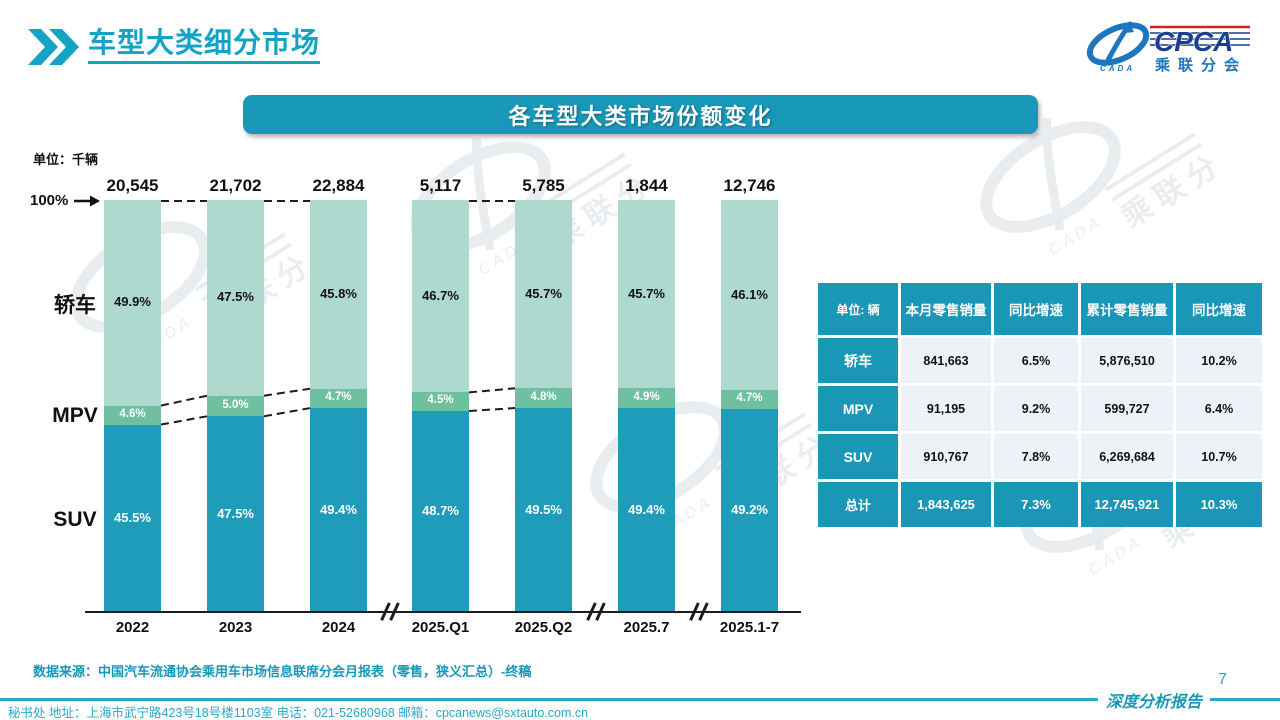  What do you see at coordinates (1127, 360) in the screenshot?
I see `table-cell: 5,876,510` at bounding box center [1127, 360].